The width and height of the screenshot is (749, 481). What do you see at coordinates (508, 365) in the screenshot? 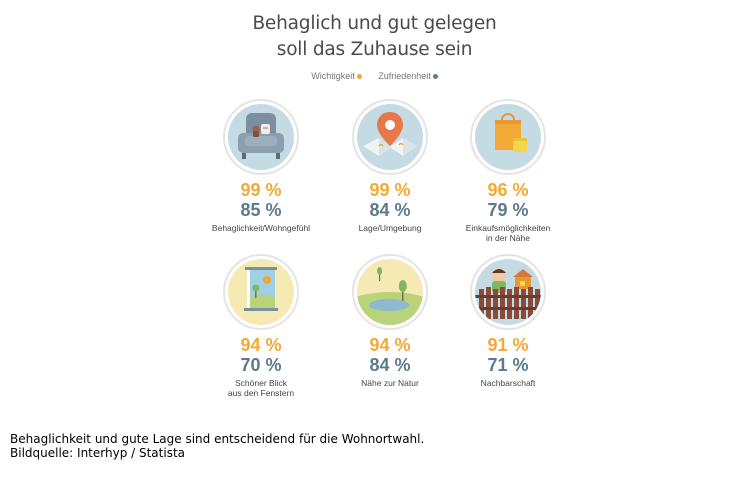
I see `satisfaction-value: 71 %` at bounding box center [508, 365].